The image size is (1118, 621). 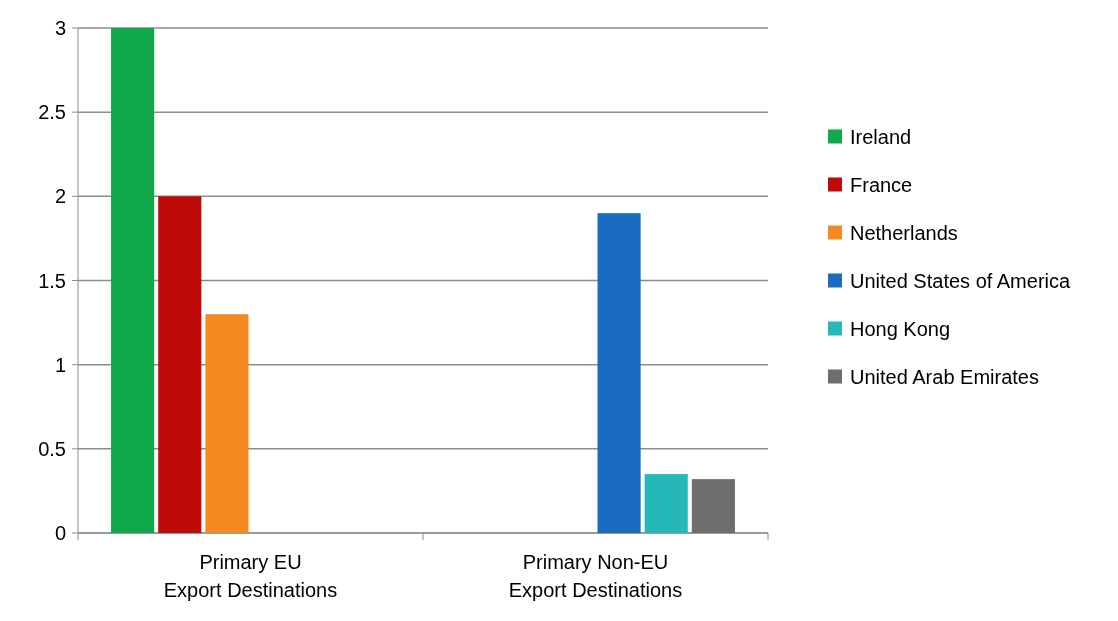 I want to click on legend-label: Hong Kong, so click(x=900, y=328).